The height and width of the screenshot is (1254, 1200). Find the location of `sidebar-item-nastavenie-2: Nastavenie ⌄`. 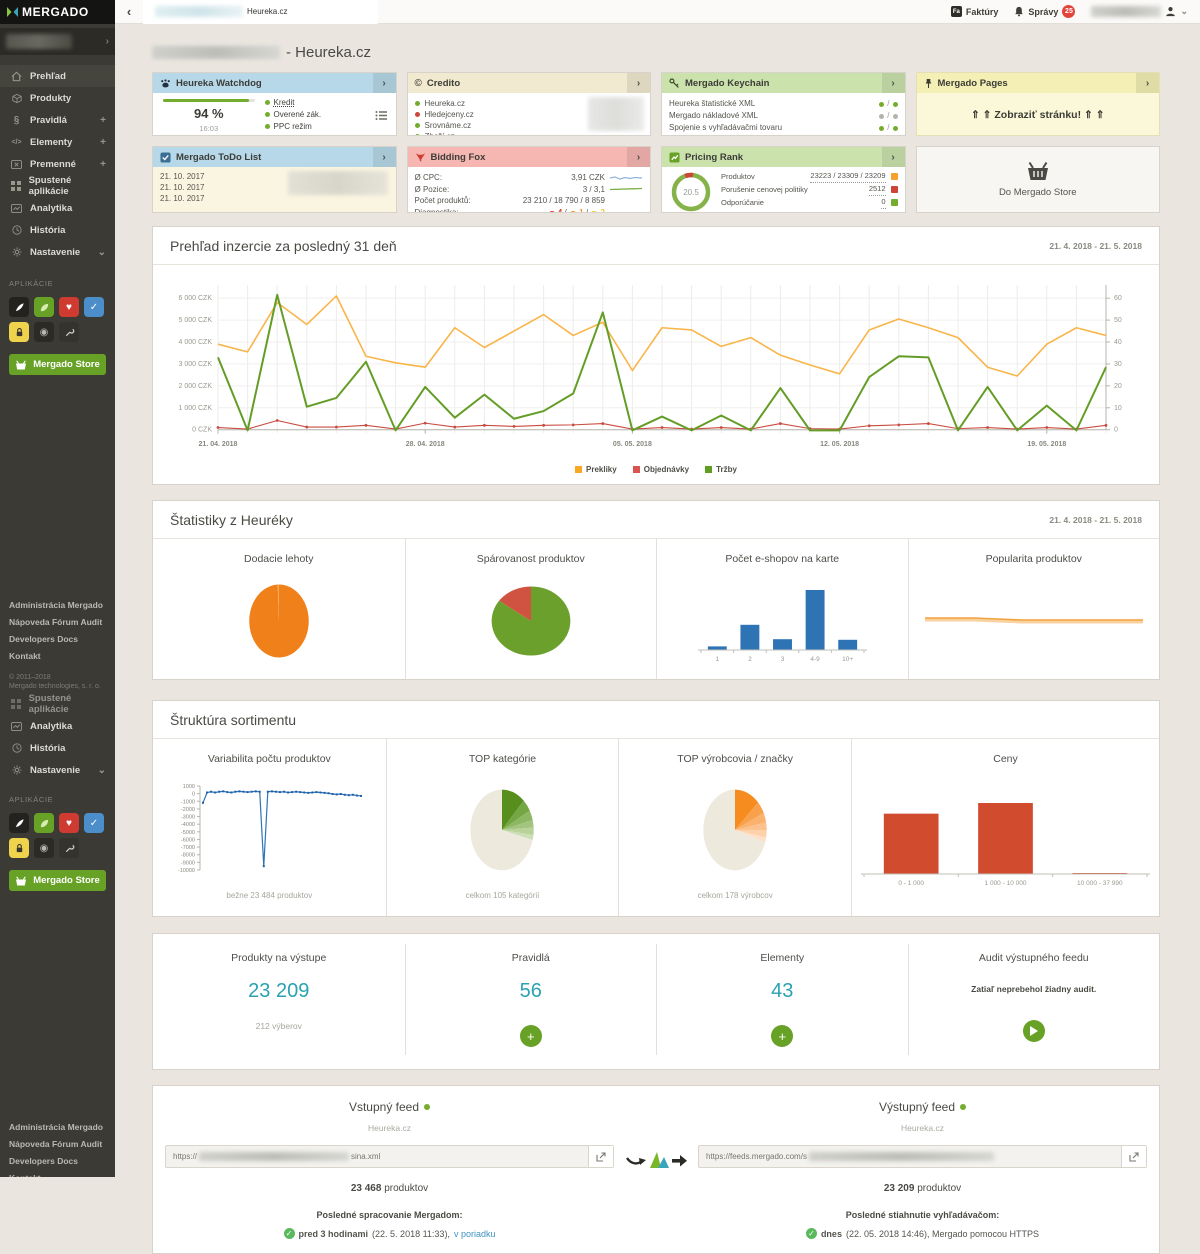

sidebar-item-nastavenie-2: Nastavenie ⌄ is located at coordinates (57, 770).